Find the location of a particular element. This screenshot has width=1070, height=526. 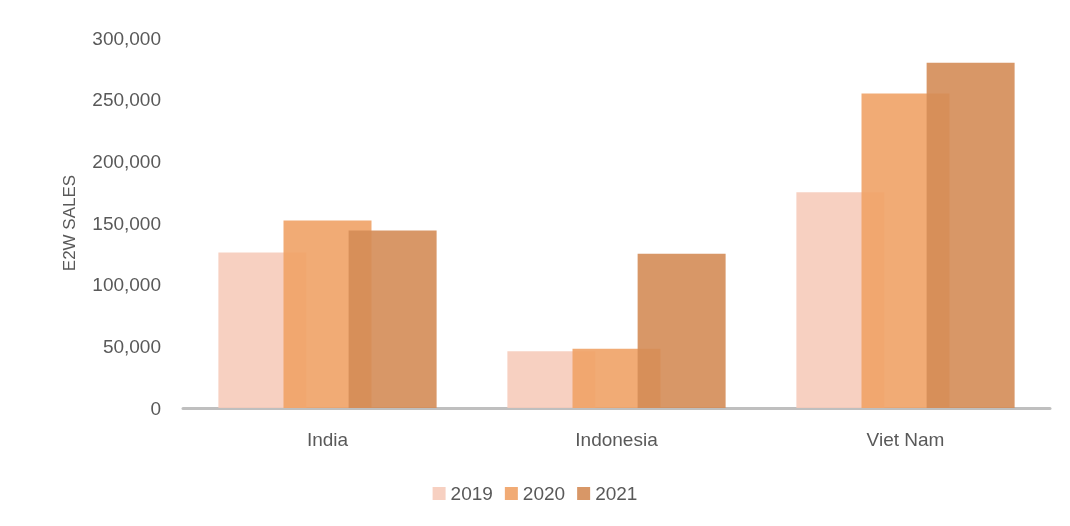

legend-label: 2019 is located at coordinates (471, 493).